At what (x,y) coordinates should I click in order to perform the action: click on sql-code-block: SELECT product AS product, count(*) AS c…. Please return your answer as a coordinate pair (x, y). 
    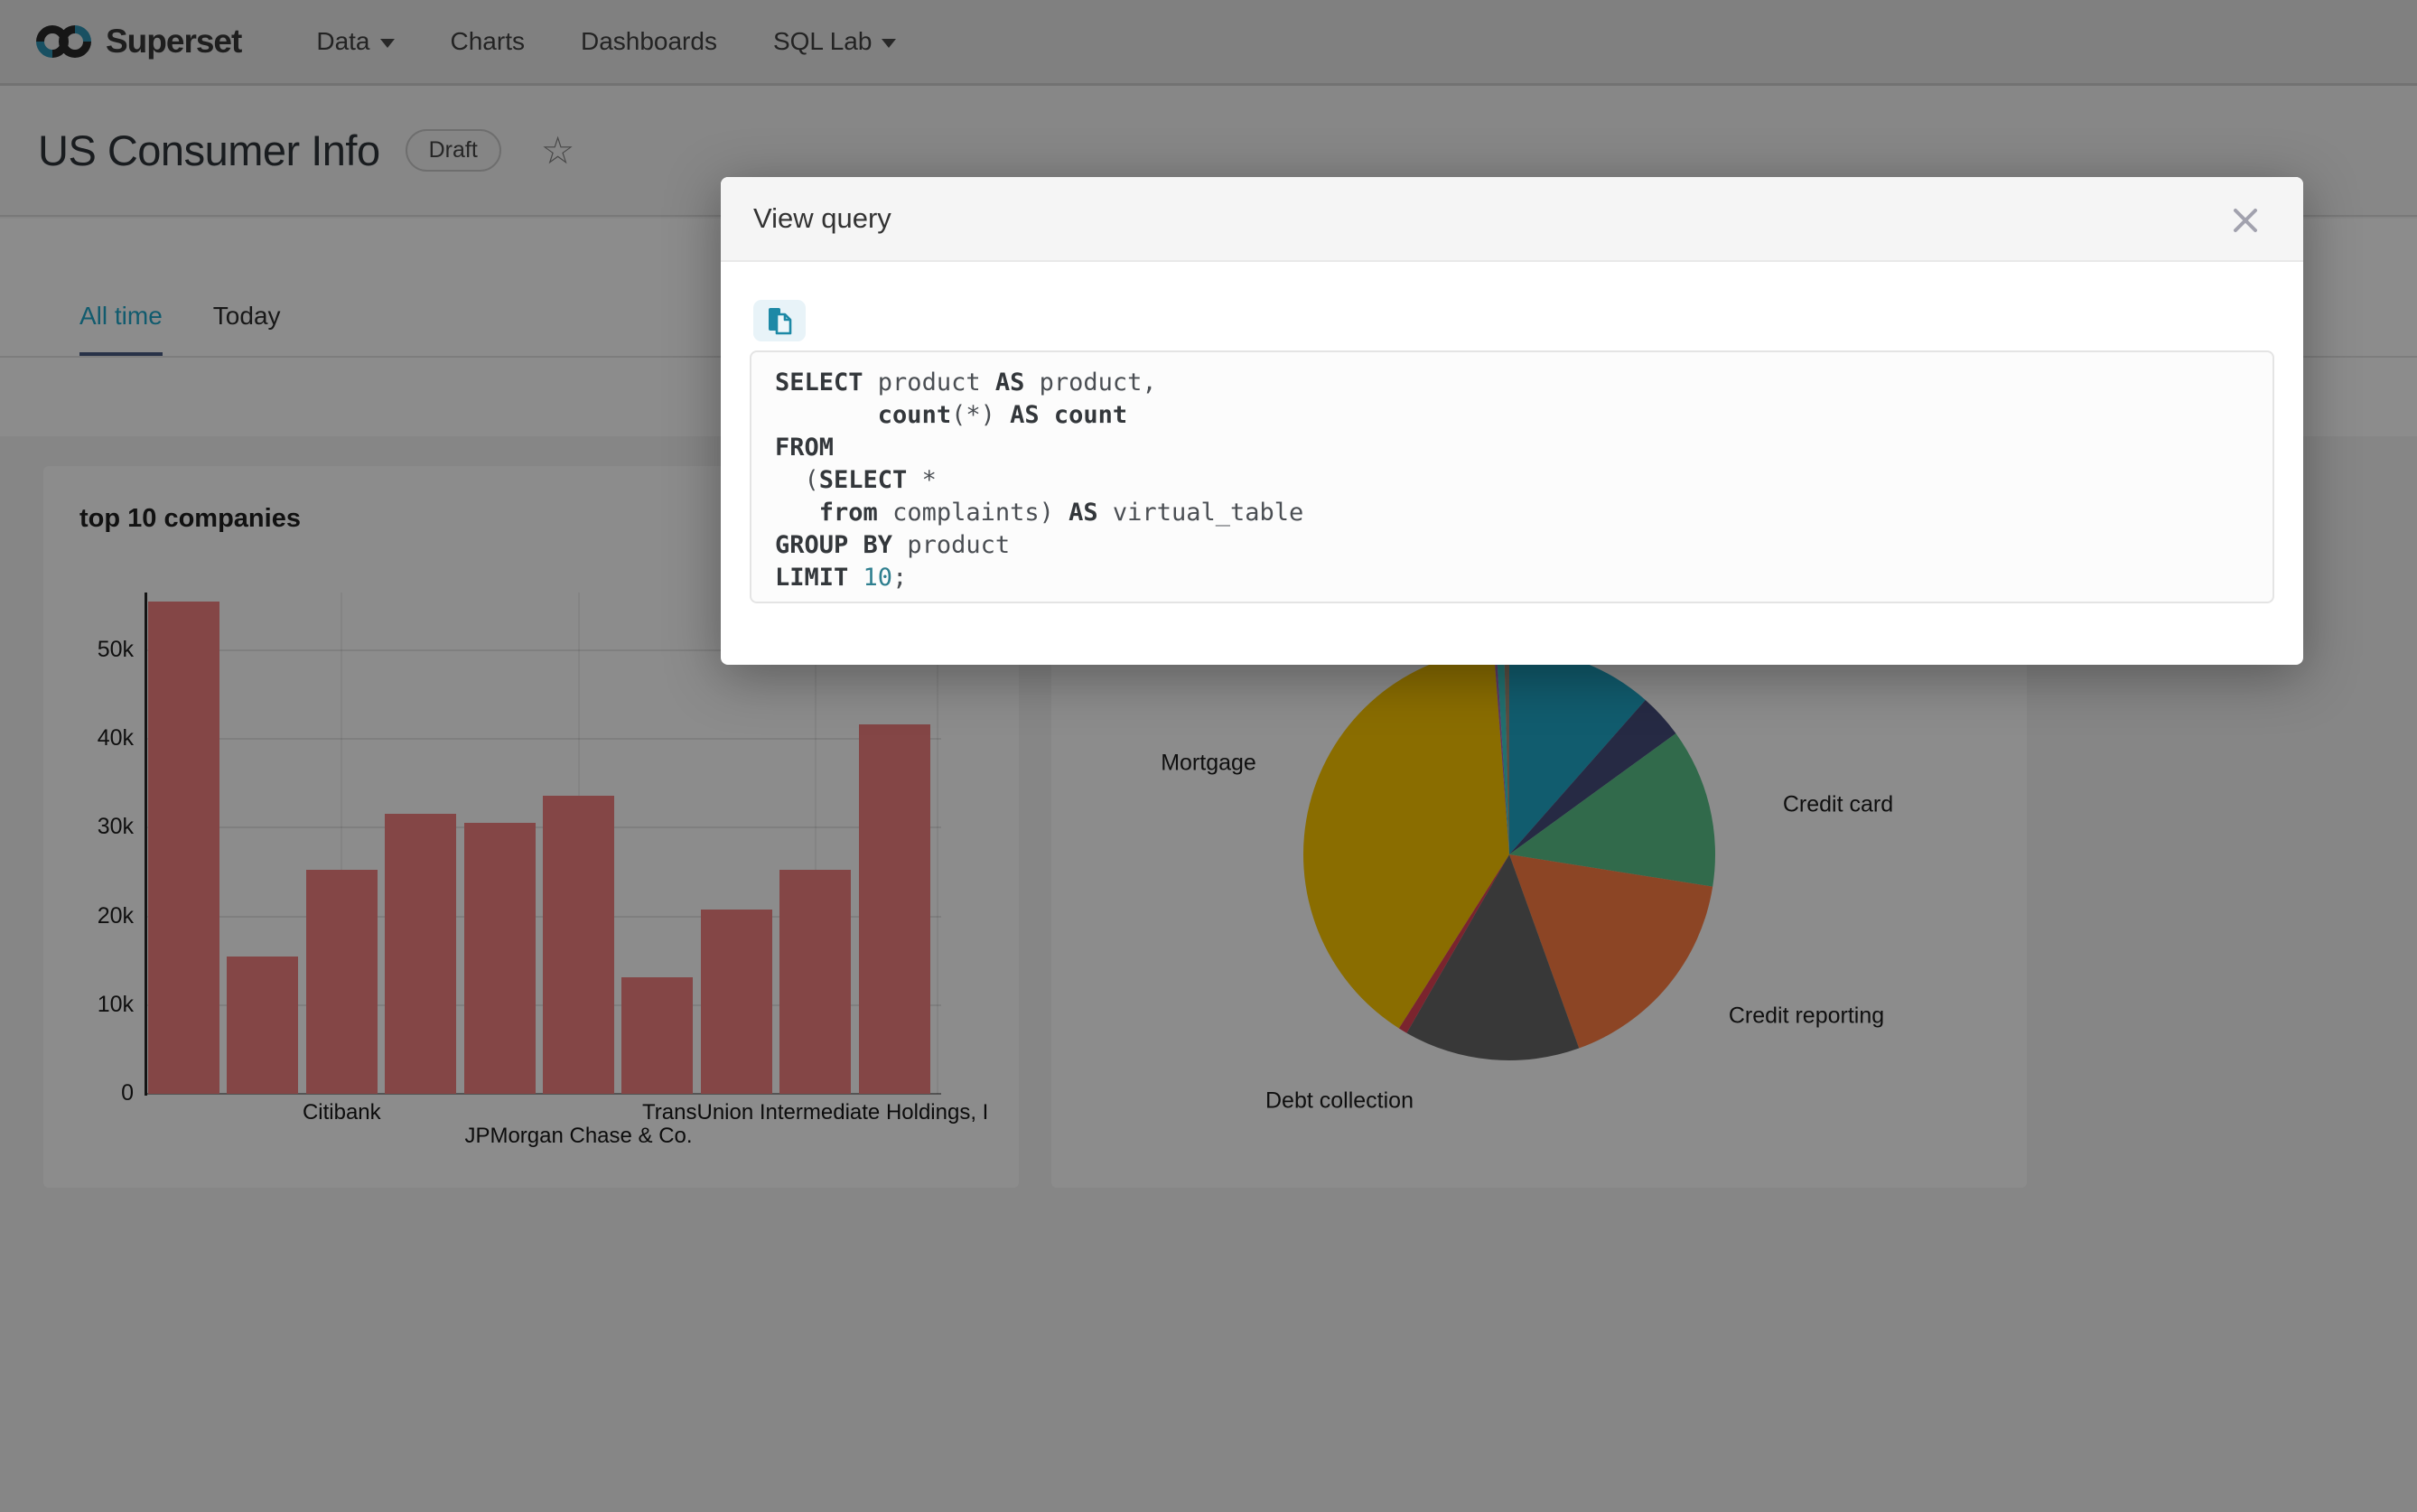
    Looking at the image, I should click on (1512, 476).